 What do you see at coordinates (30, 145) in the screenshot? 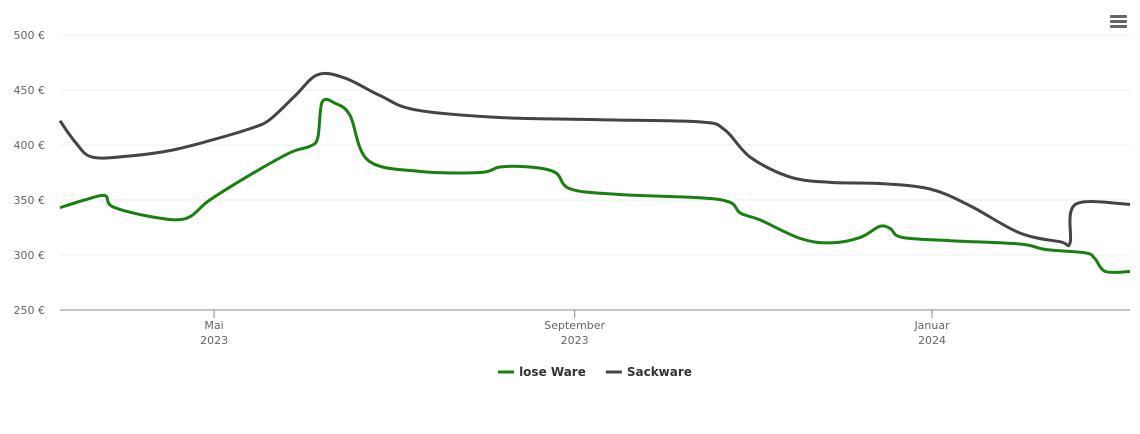
I see `y-tick-label: 400 €` at bounding box center [30, 145].